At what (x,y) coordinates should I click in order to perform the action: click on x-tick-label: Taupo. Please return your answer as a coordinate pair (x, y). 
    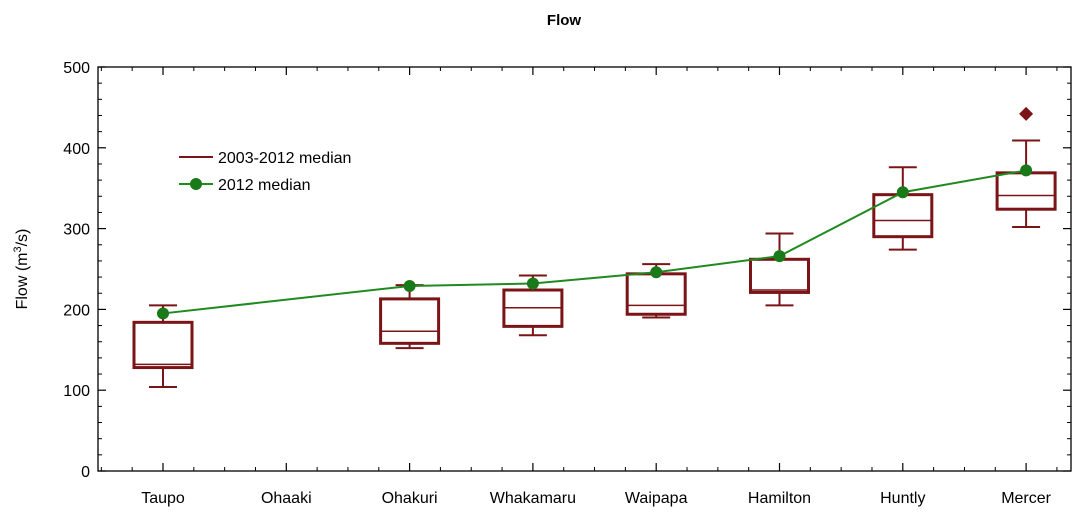
    Looking at the image, I should click on (163, 498).